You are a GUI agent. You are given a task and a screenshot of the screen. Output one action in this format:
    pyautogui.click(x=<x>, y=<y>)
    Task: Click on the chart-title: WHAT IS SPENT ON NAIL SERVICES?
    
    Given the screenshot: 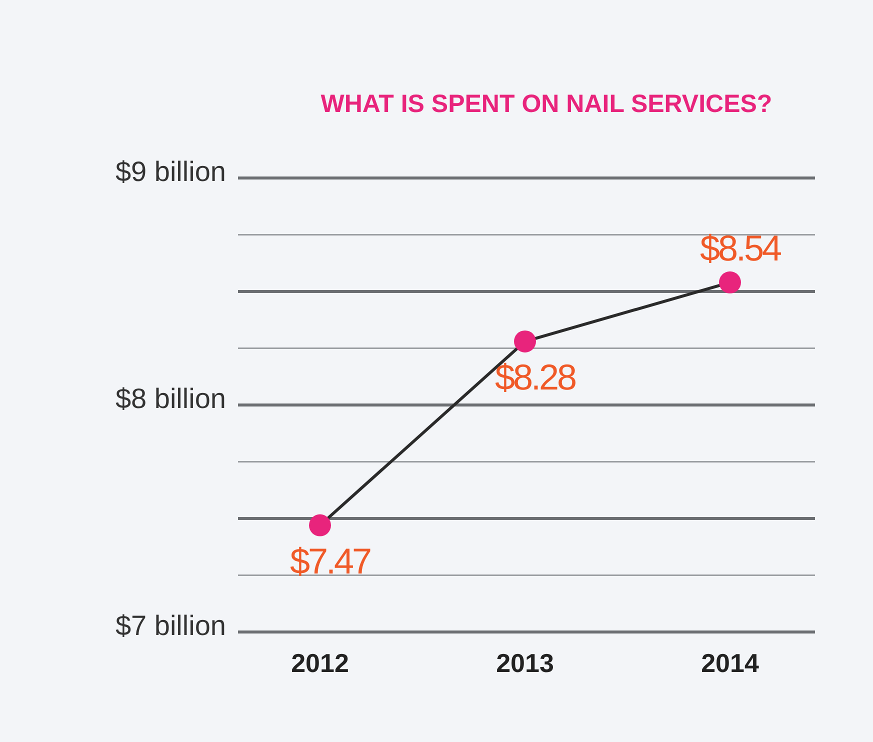 What is the action you would take?
    pyautogui.click(x=546, y=104)
    